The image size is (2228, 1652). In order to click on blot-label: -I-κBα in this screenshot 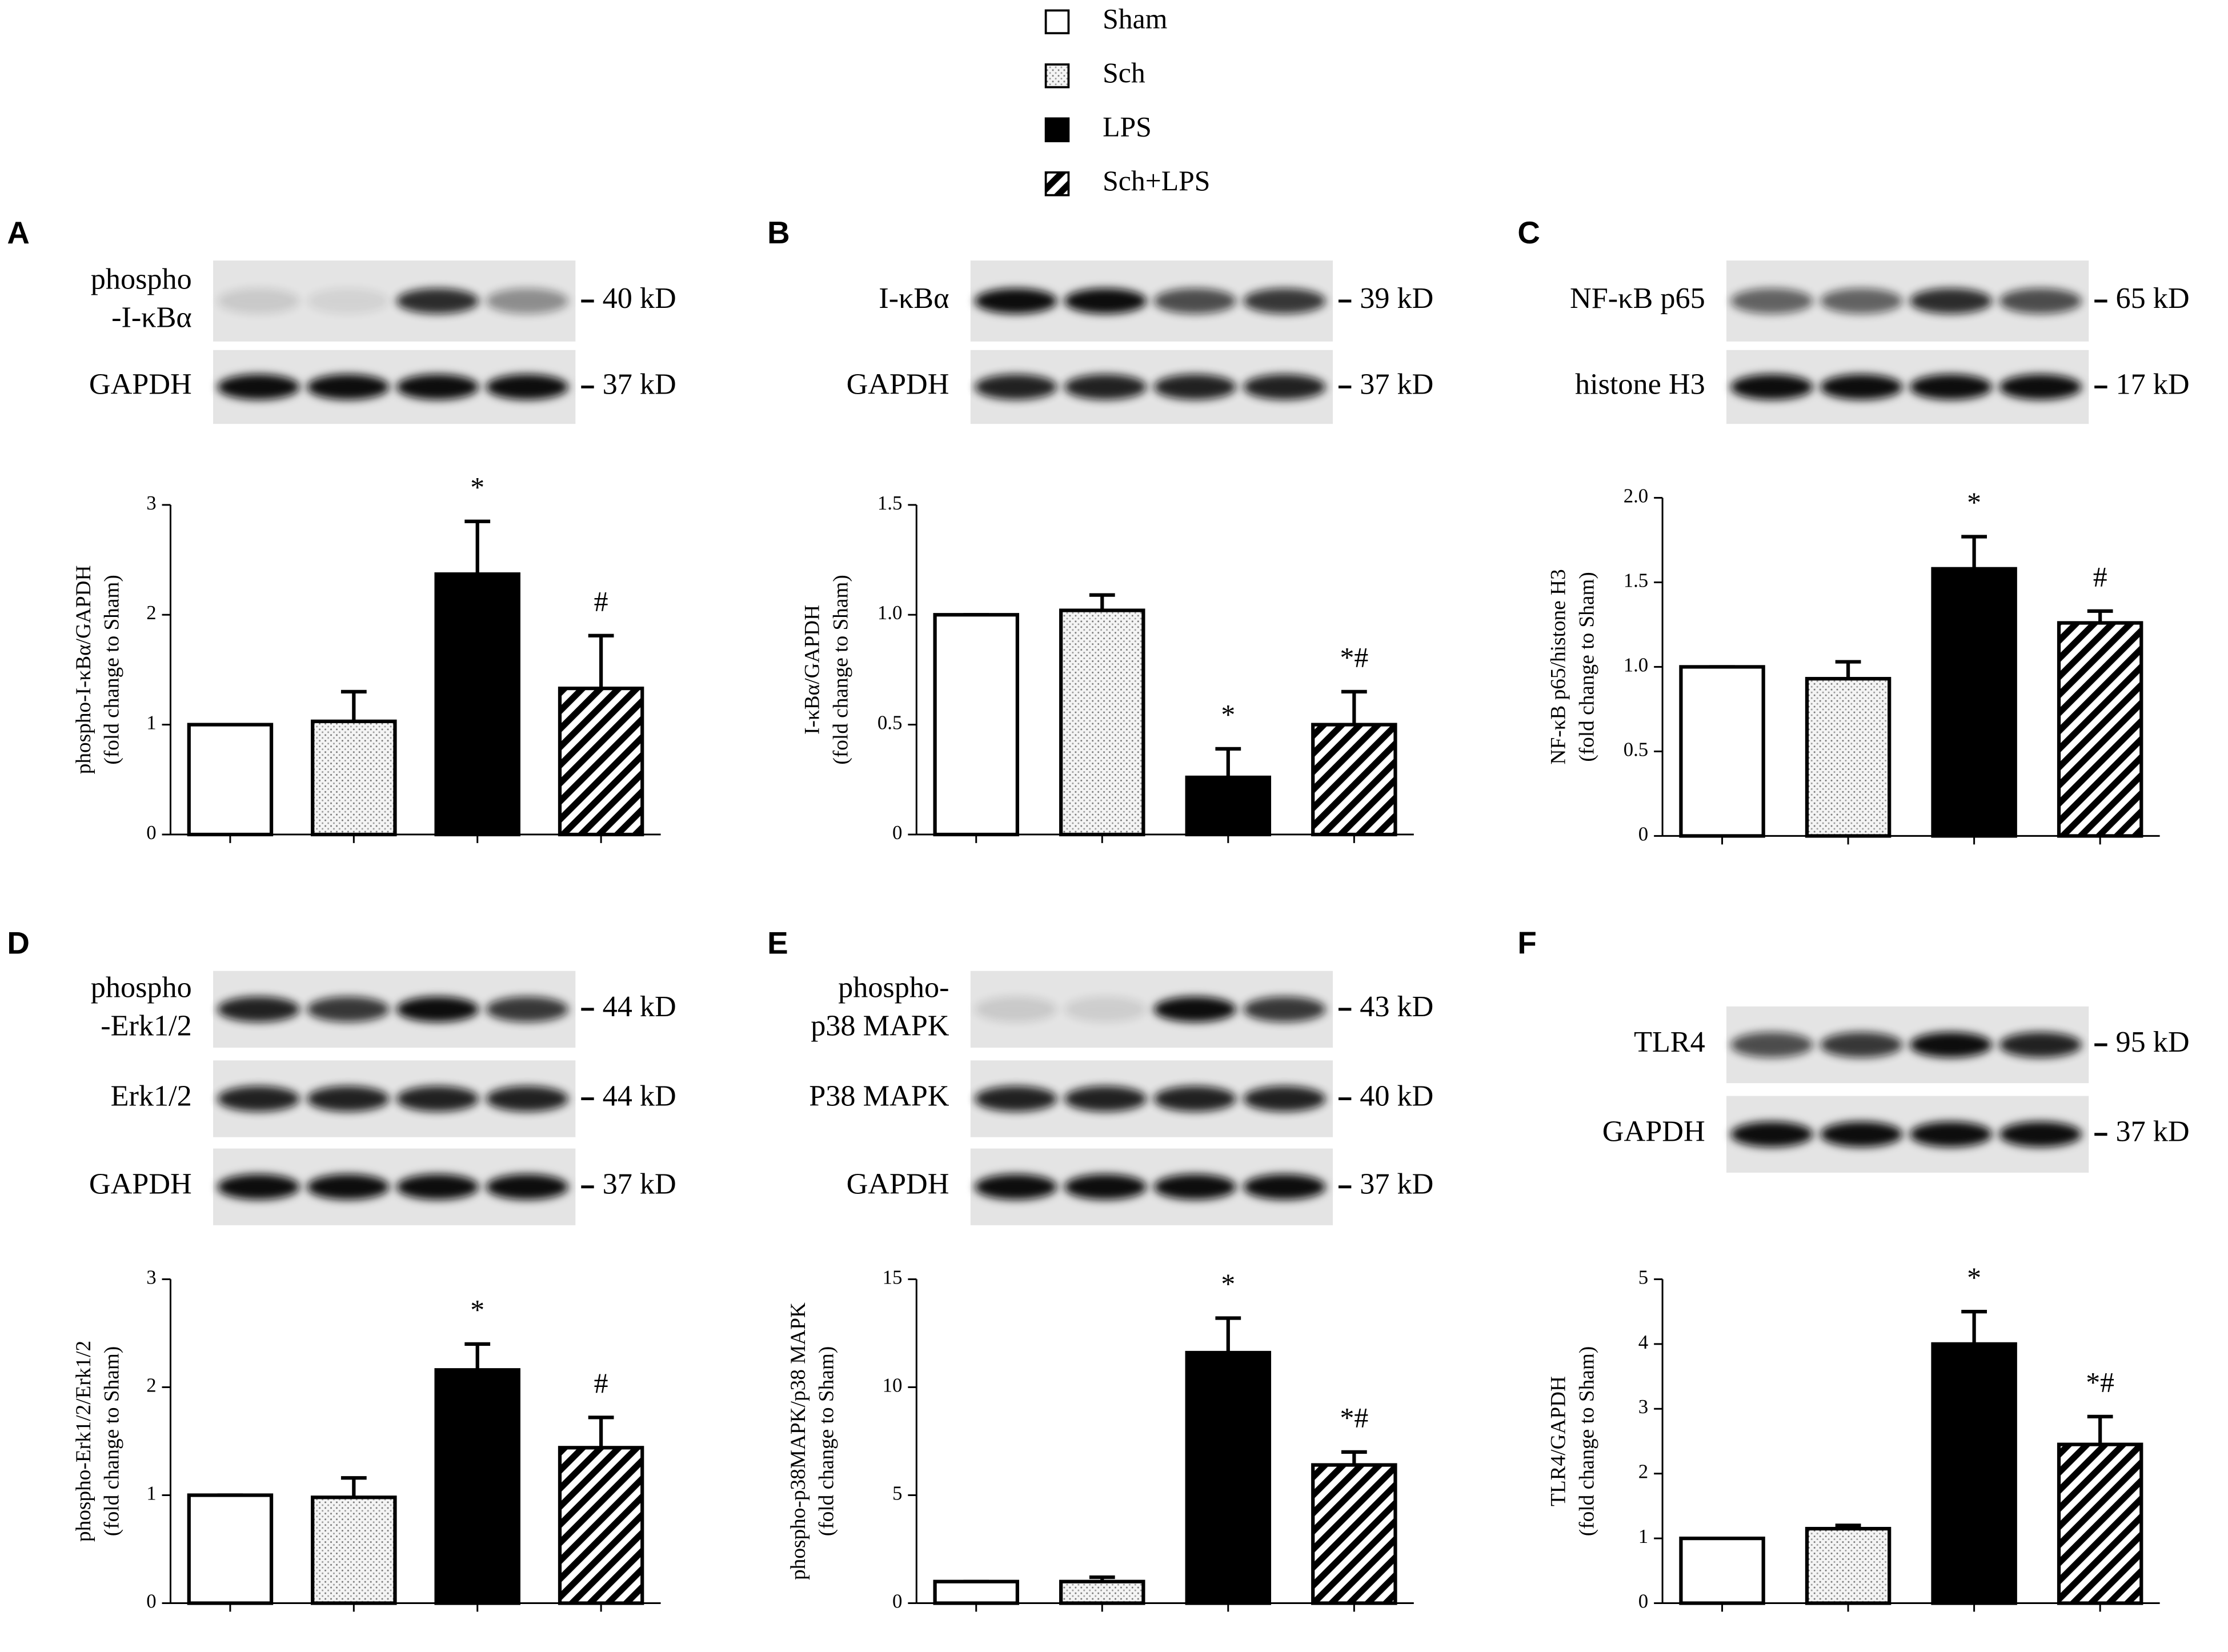, I will do `click(151, 317)`.